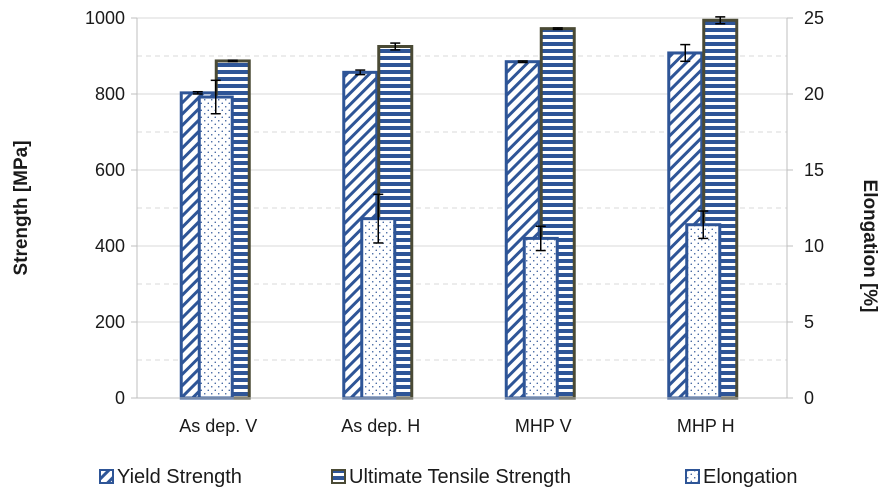  What do you see at coordinates (380, 426) in the screenshot?
I see `x-tick-label: As dep. H` at bounding box center [380, 426].